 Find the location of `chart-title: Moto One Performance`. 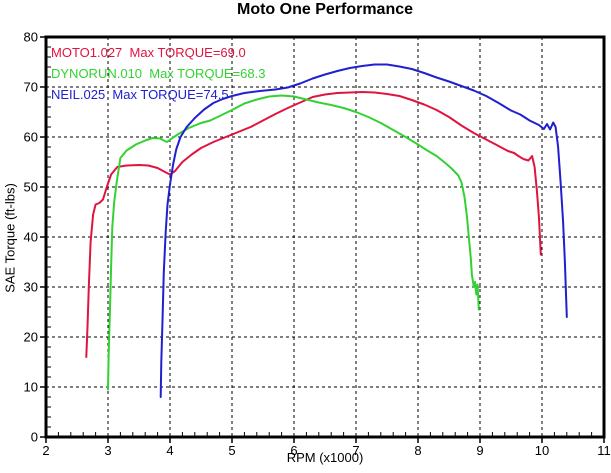

chart-title: Moto One Performance is located at coordinates (325, 9).